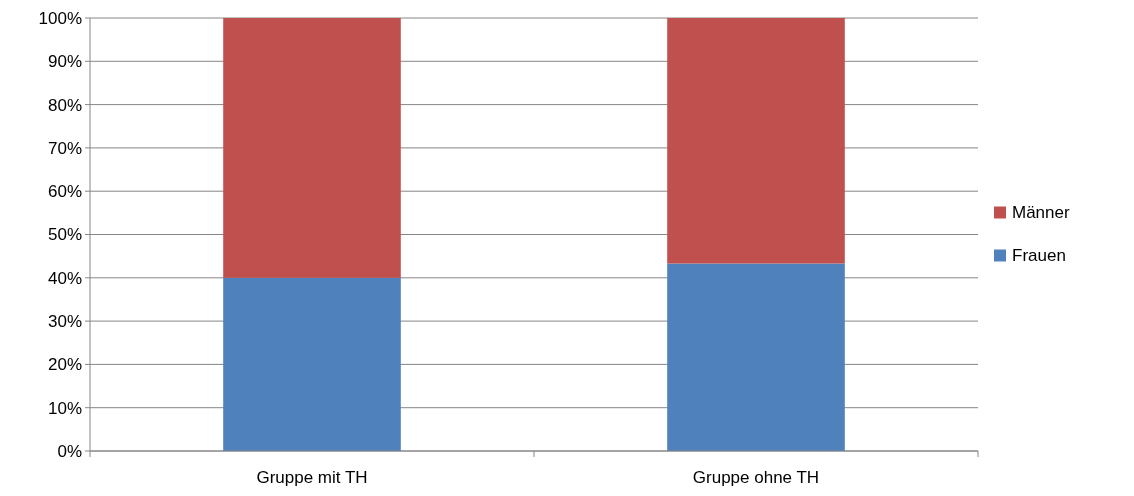  I want to click on y-tick-label: 90%, so click(64, 62).